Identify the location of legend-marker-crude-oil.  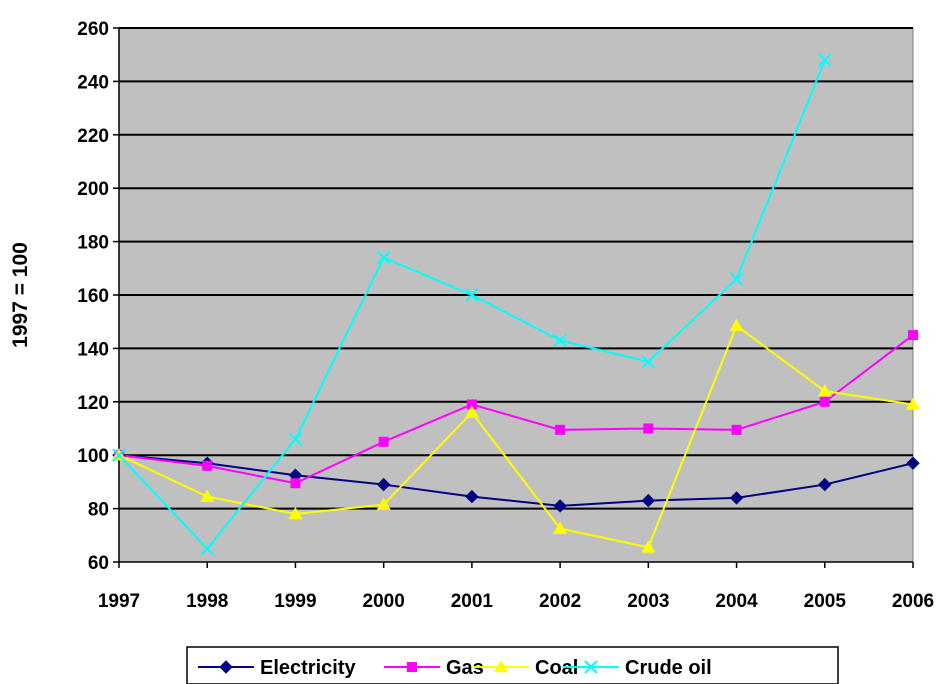
(591, 667).